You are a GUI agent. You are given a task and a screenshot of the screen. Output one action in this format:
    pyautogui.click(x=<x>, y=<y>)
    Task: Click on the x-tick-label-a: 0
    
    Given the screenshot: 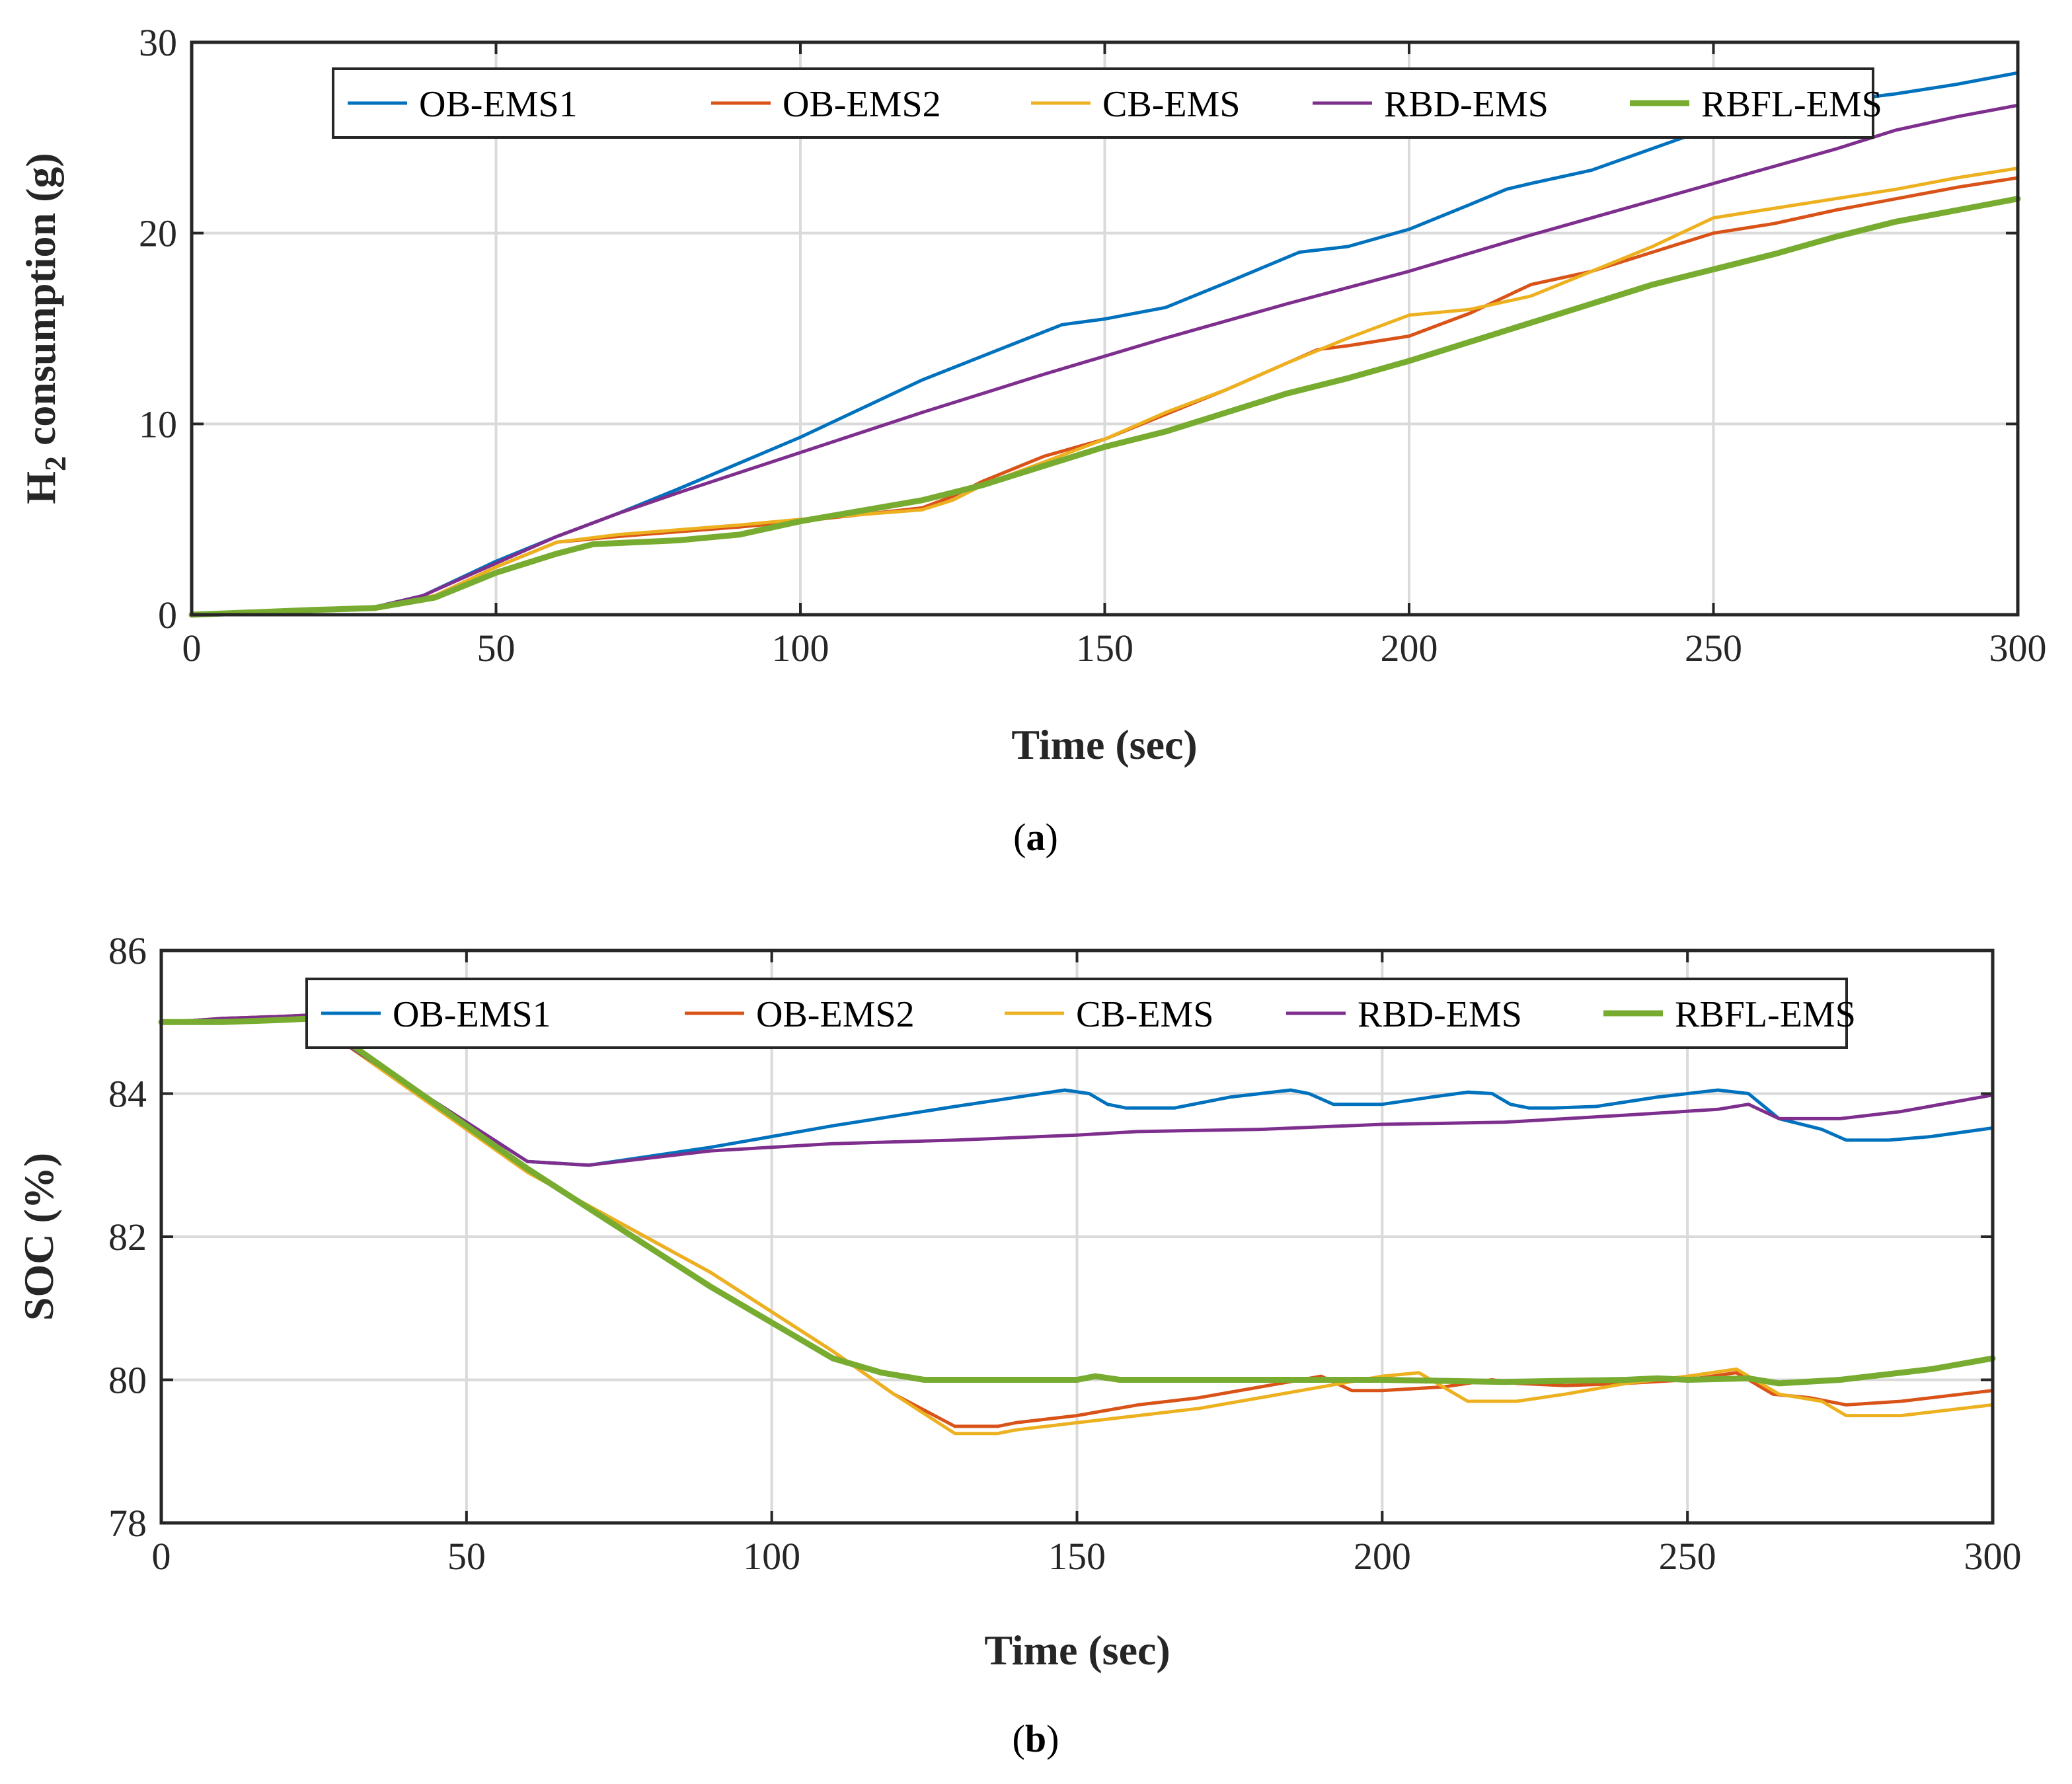 What is the action you would take?
    pyautogui.click(x=192, y=648)
    